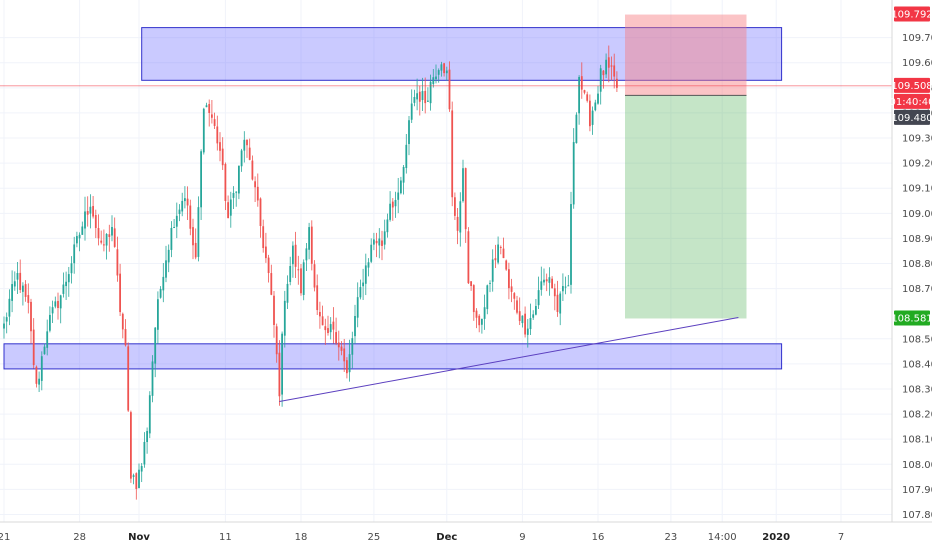  I want to click on y-tick-label: 108.900, so click(917, 239).